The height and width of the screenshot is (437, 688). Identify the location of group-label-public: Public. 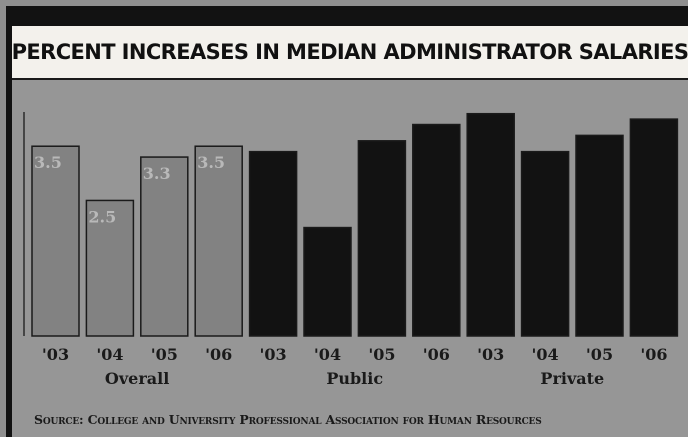
(354, 378).